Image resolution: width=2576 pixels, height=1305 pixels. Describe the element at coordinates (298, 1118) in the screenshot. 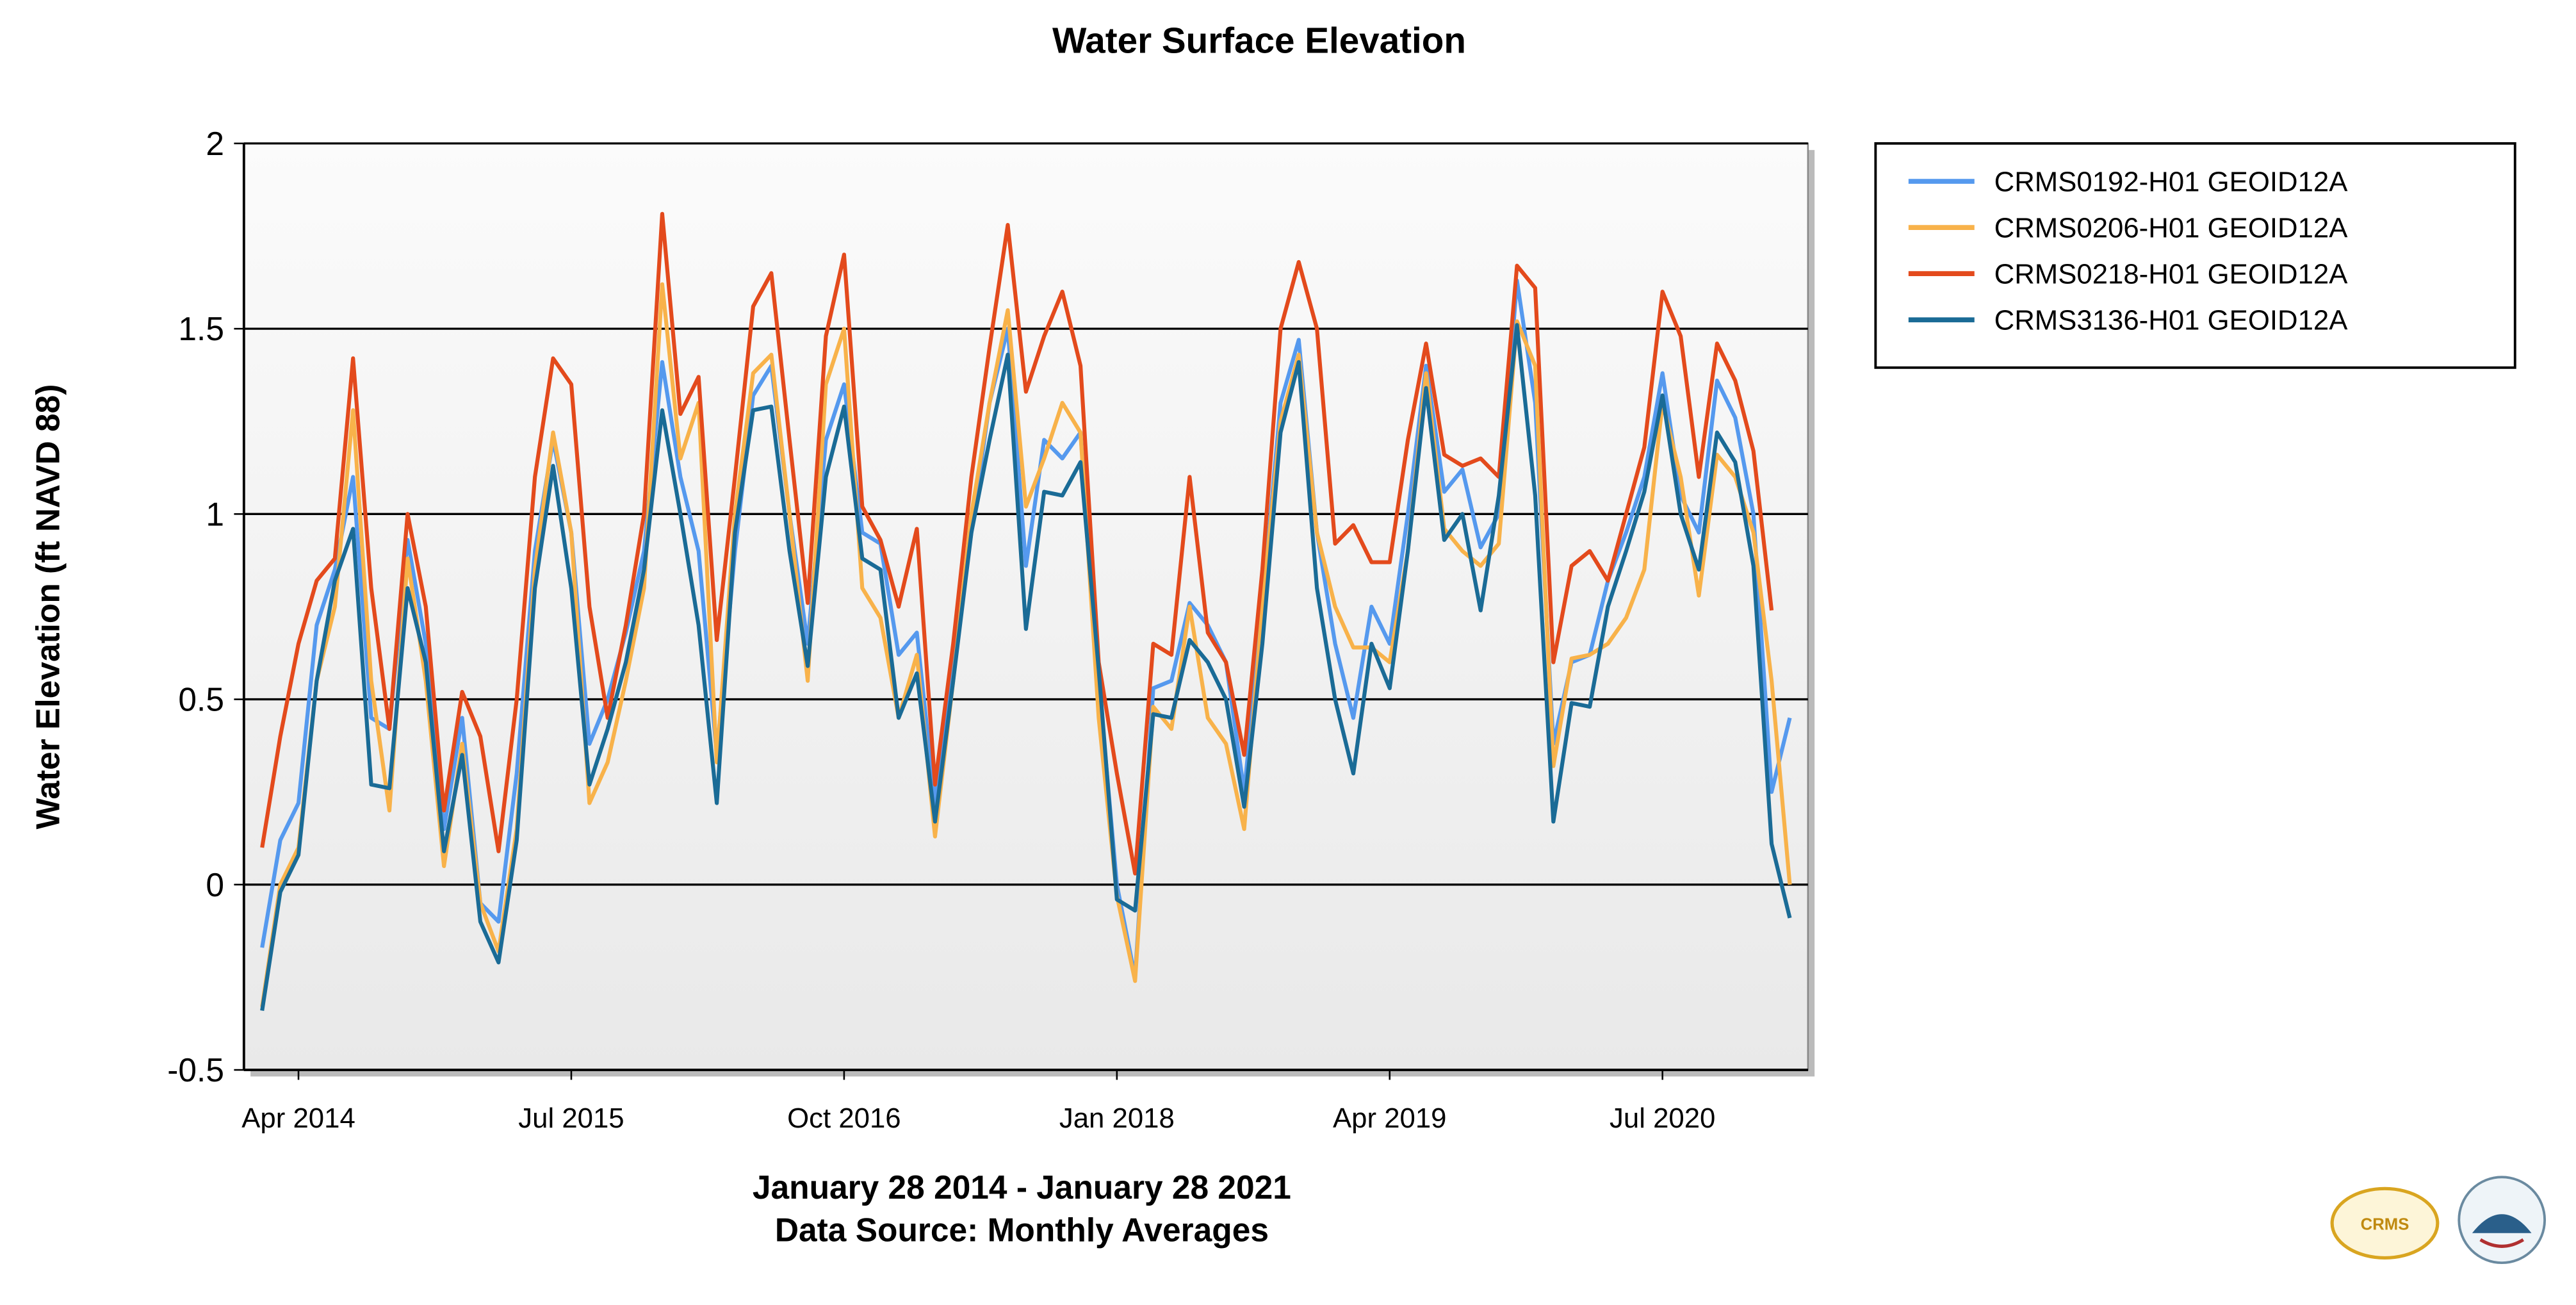

I see `x-tick-label: Apr 2014` at that location.